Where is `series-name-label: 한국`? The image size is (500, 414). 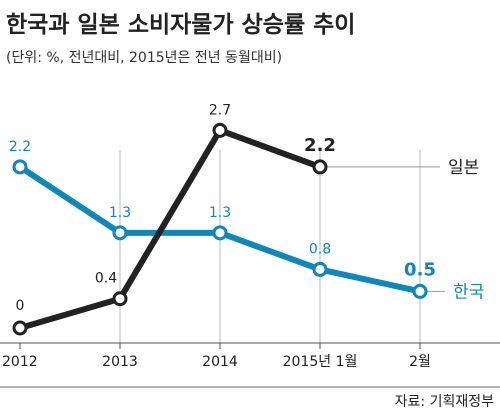 series-name-label: 한국 is located at coordinates (468, 292).